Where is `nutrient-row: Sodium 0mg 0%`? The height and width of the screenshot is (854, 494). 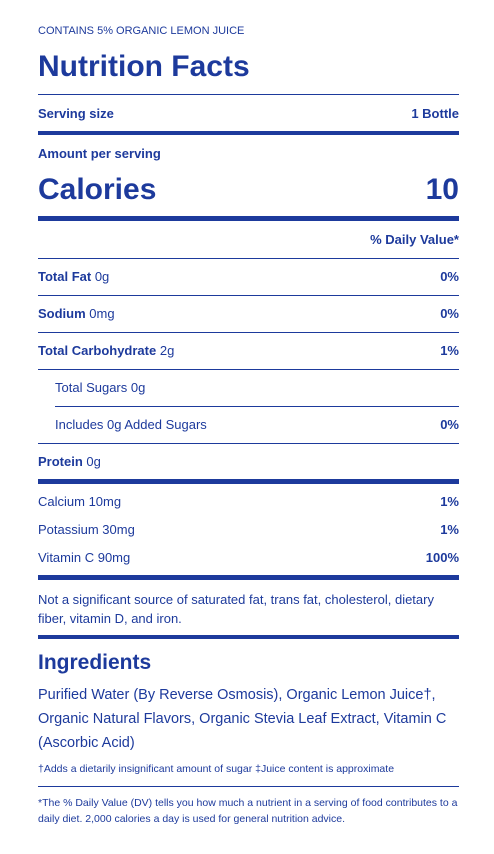
nutrient-row: Sodium 0mg 0% is located at coordinates (248, 313).